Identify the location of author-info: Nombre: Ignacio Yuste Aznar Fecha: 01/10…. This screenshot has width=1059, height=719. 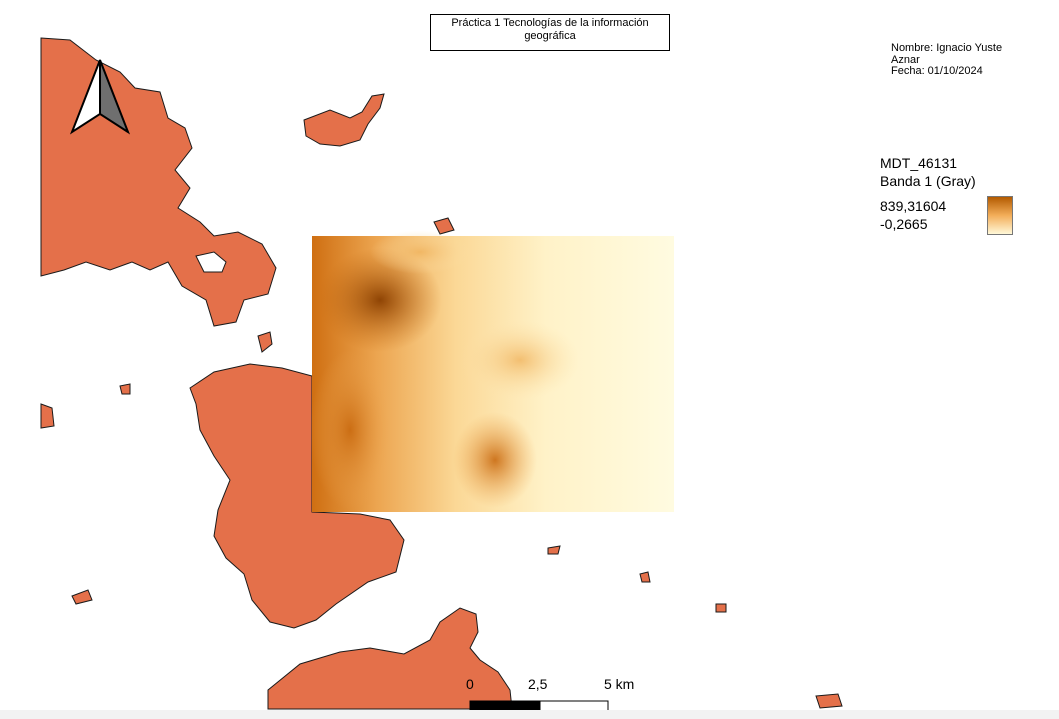
(956, 60).